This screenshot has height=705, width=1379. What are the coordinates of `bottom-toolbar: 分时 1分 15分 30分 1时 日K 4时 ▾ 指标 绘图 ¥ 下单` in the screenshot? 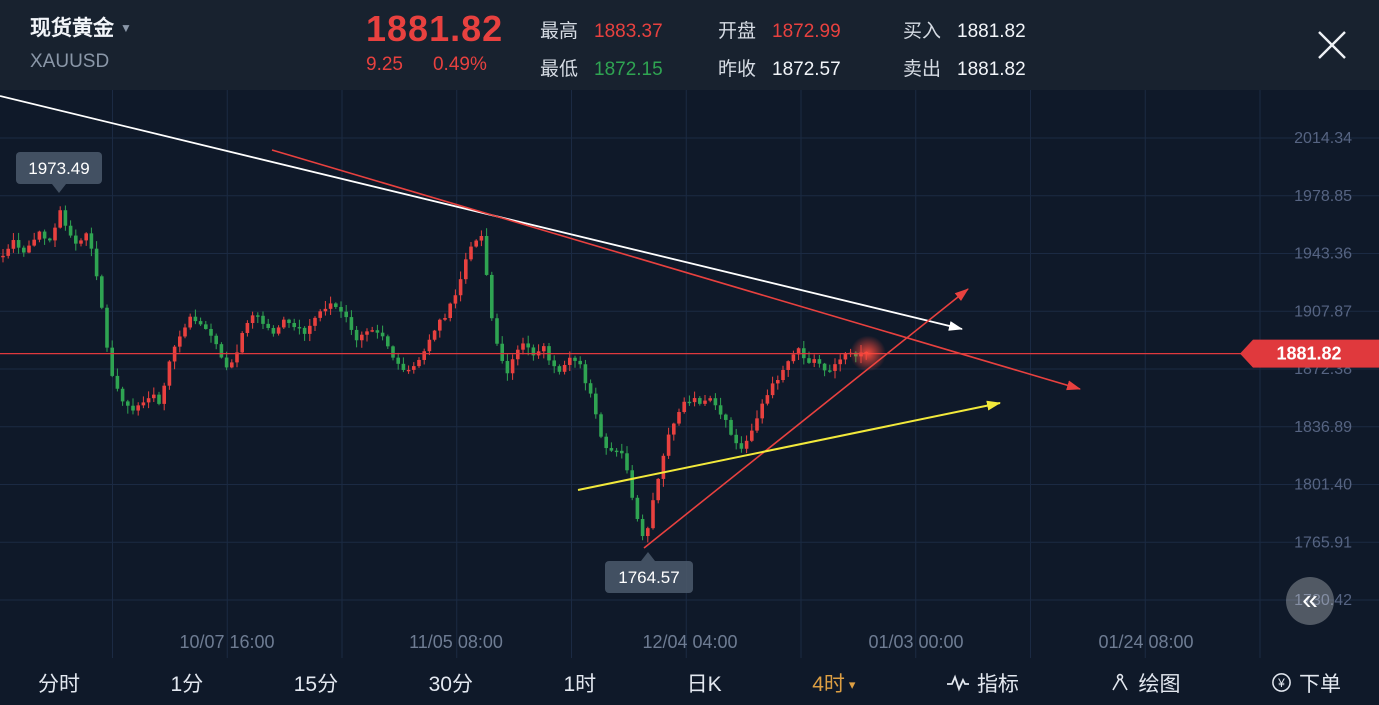 It's located at (689, 682).